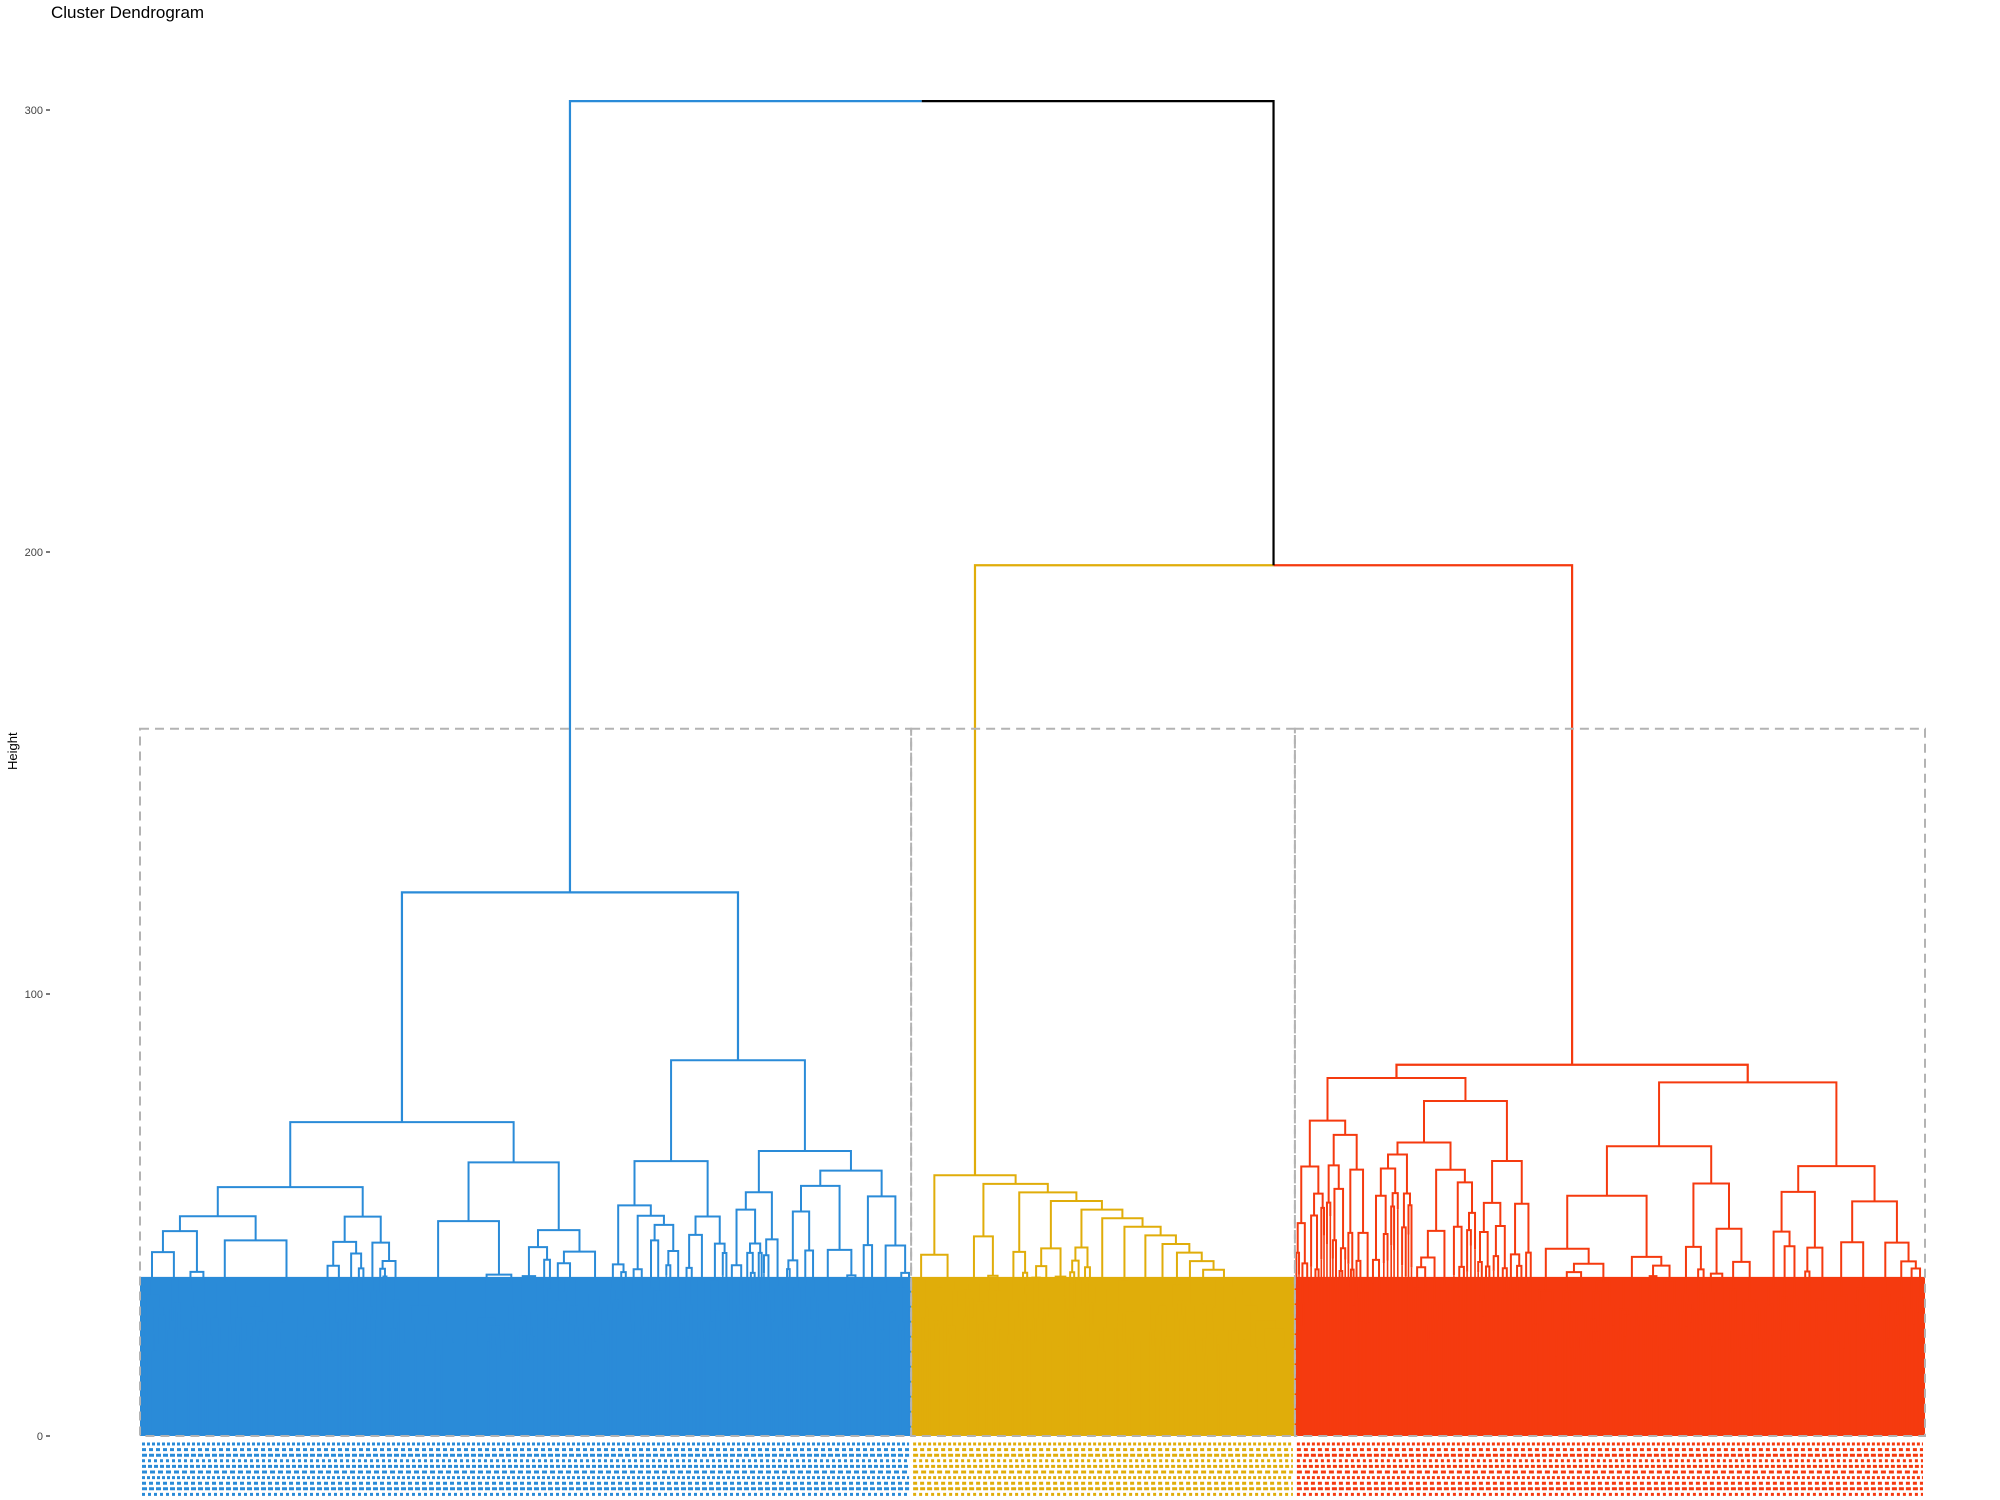 The height and width of the screenshot is (1500, 2000). I want to click on y-tick-label: 300, so click(34, 111).